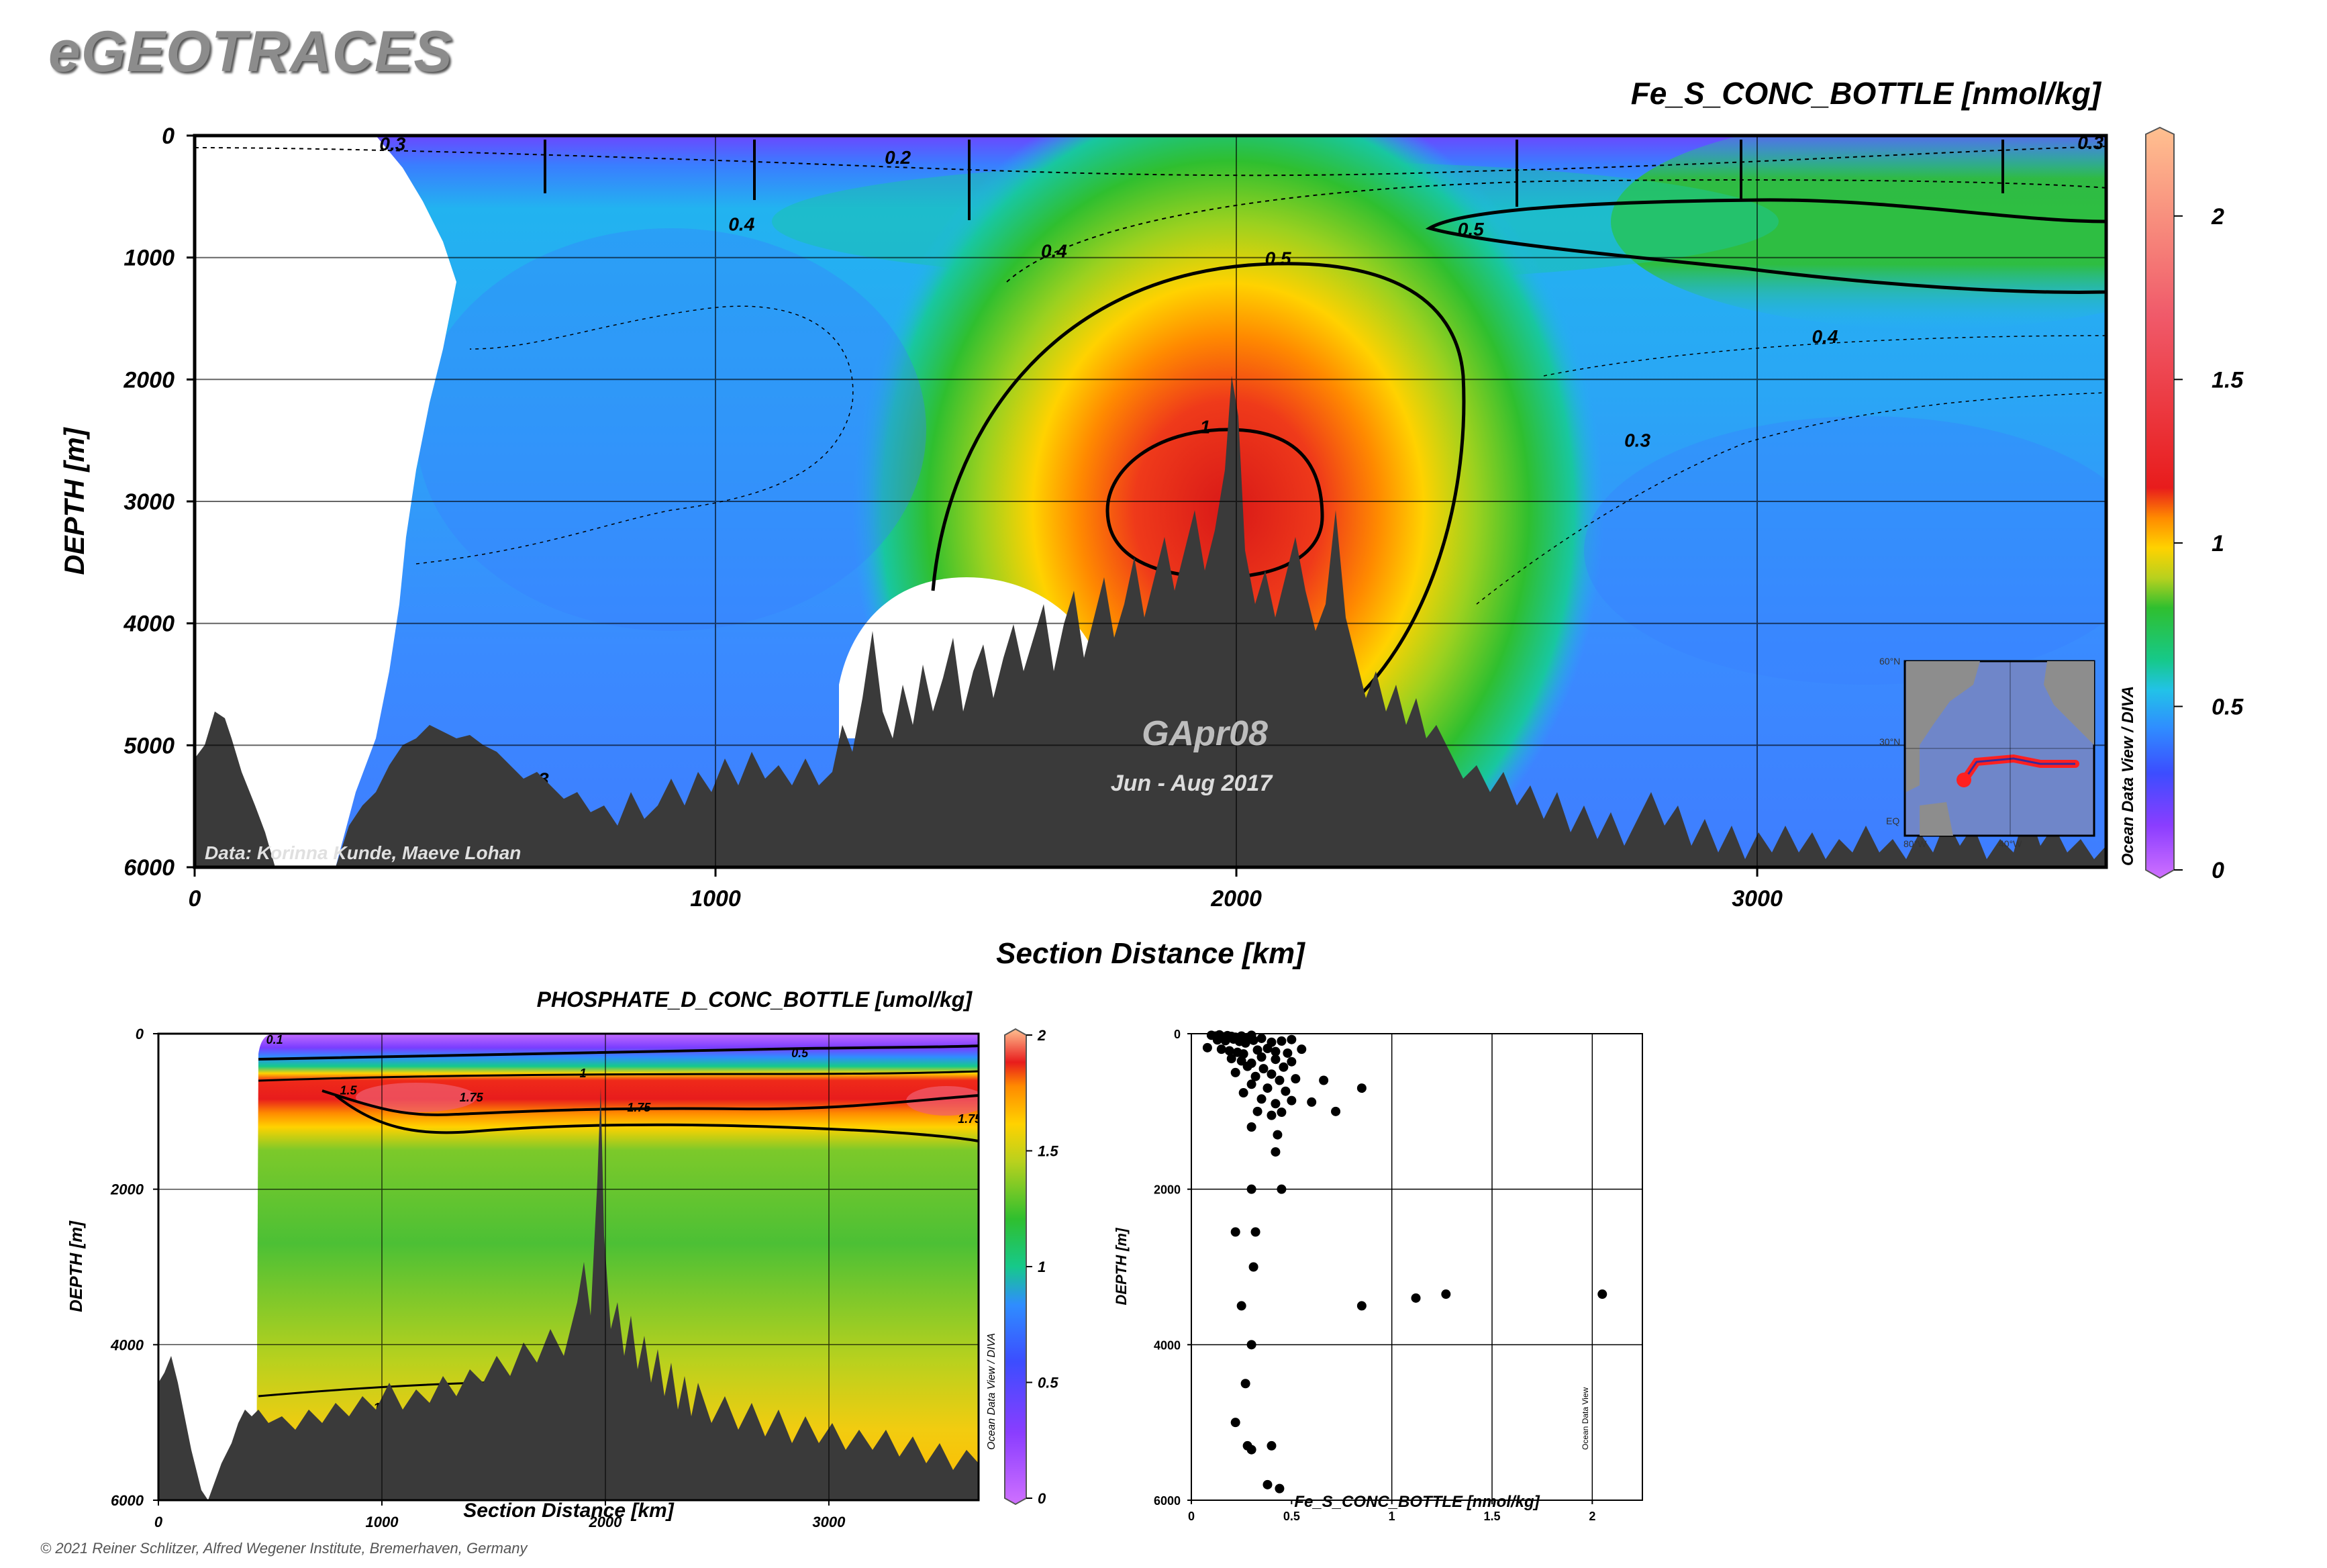 The height and width of the screenshot is (1568, 2327). Describe the element at coordinates (127, 1189) in the screenshot. I see `phos-y-tick-label: 2000` at that location.